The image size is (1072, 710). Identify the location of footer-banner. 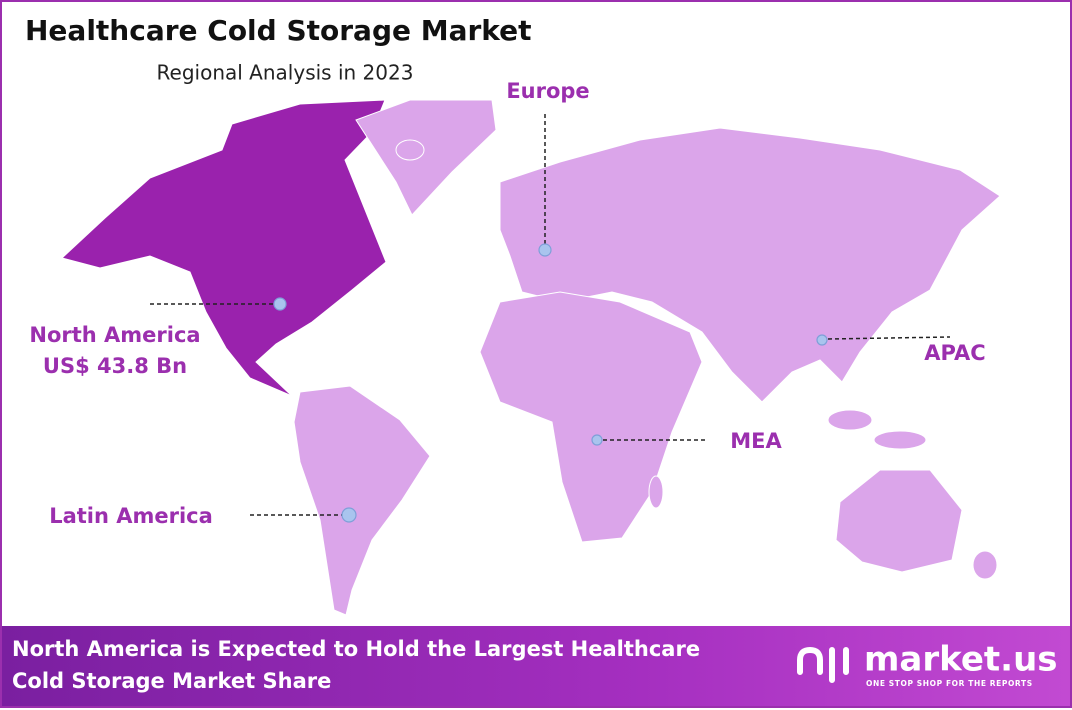
(536, 666).